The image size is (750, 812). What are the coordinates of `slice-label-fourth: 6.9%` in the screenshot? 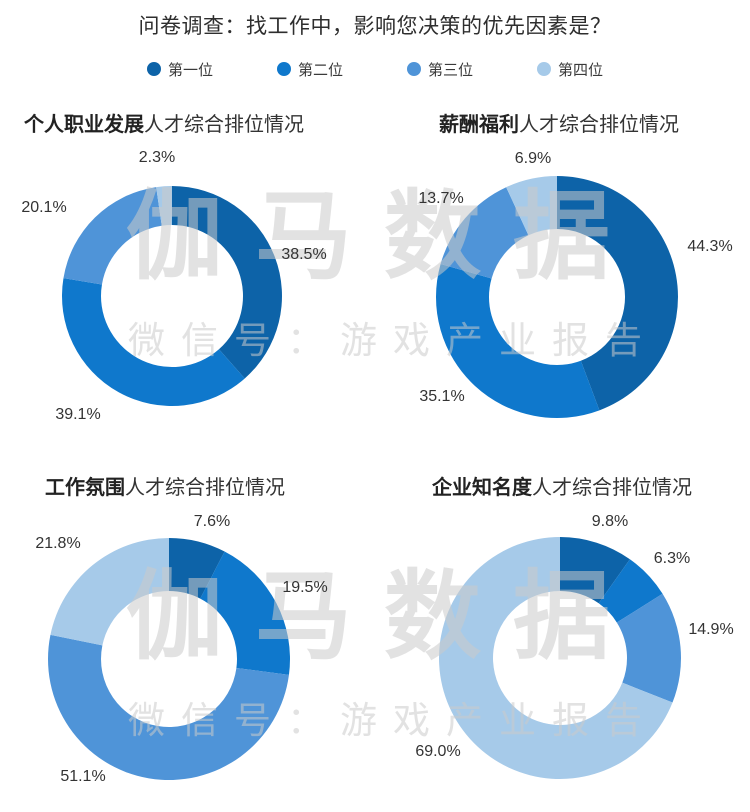 It's located at (533, 158).